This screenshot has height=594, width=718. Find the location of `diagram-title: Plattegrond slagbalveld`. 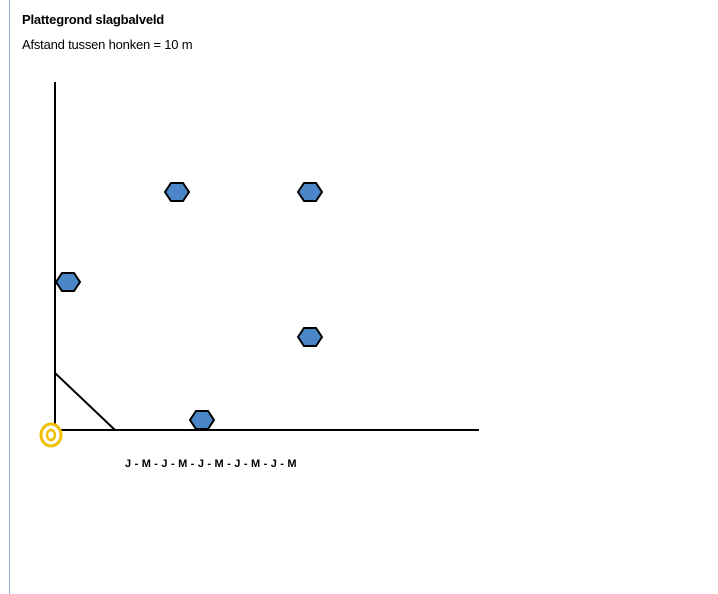

diagram-title: Plattegrond slagbalveld is located at coordinates (93, 19).